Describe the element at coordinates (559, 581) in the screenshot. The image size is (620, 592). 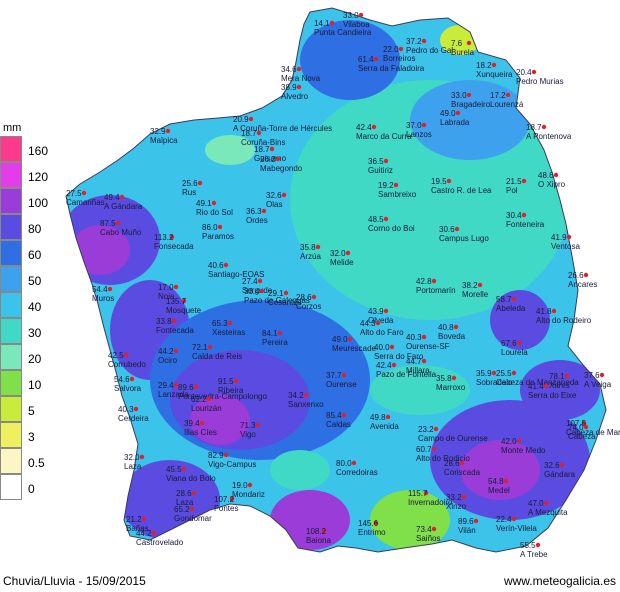
I see `site-link: www.meteogalicia.es` at that location.